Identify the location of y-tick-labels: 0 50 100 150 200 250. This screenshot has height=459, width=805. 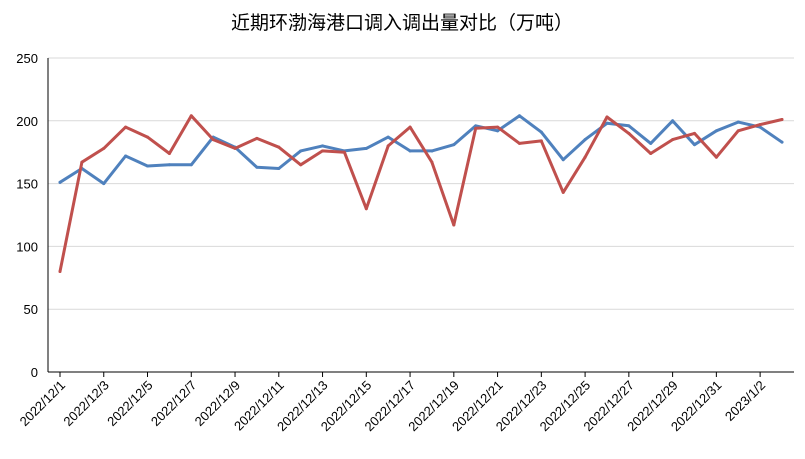
(27, 215).